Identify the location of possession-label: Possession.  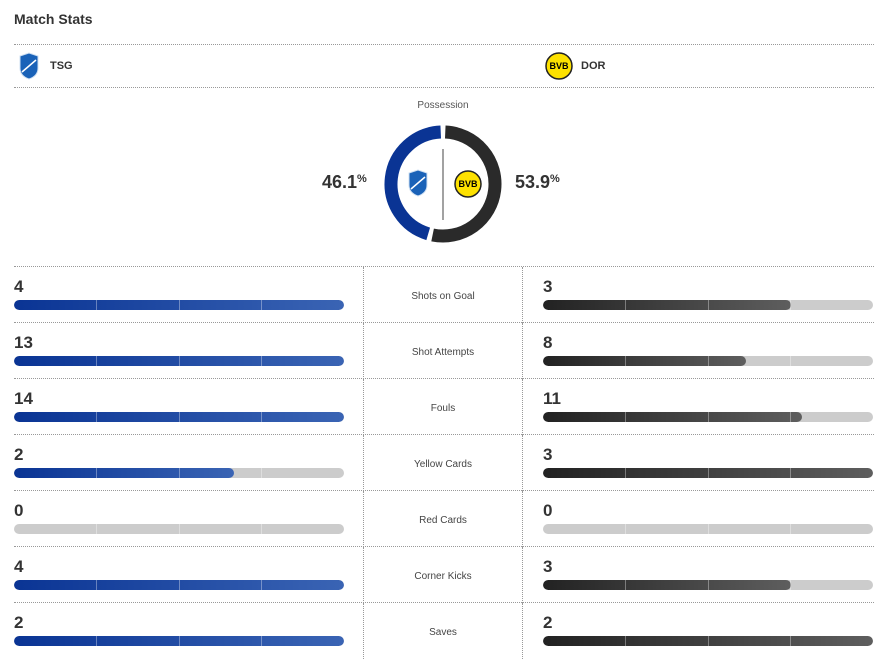
(443, 105).